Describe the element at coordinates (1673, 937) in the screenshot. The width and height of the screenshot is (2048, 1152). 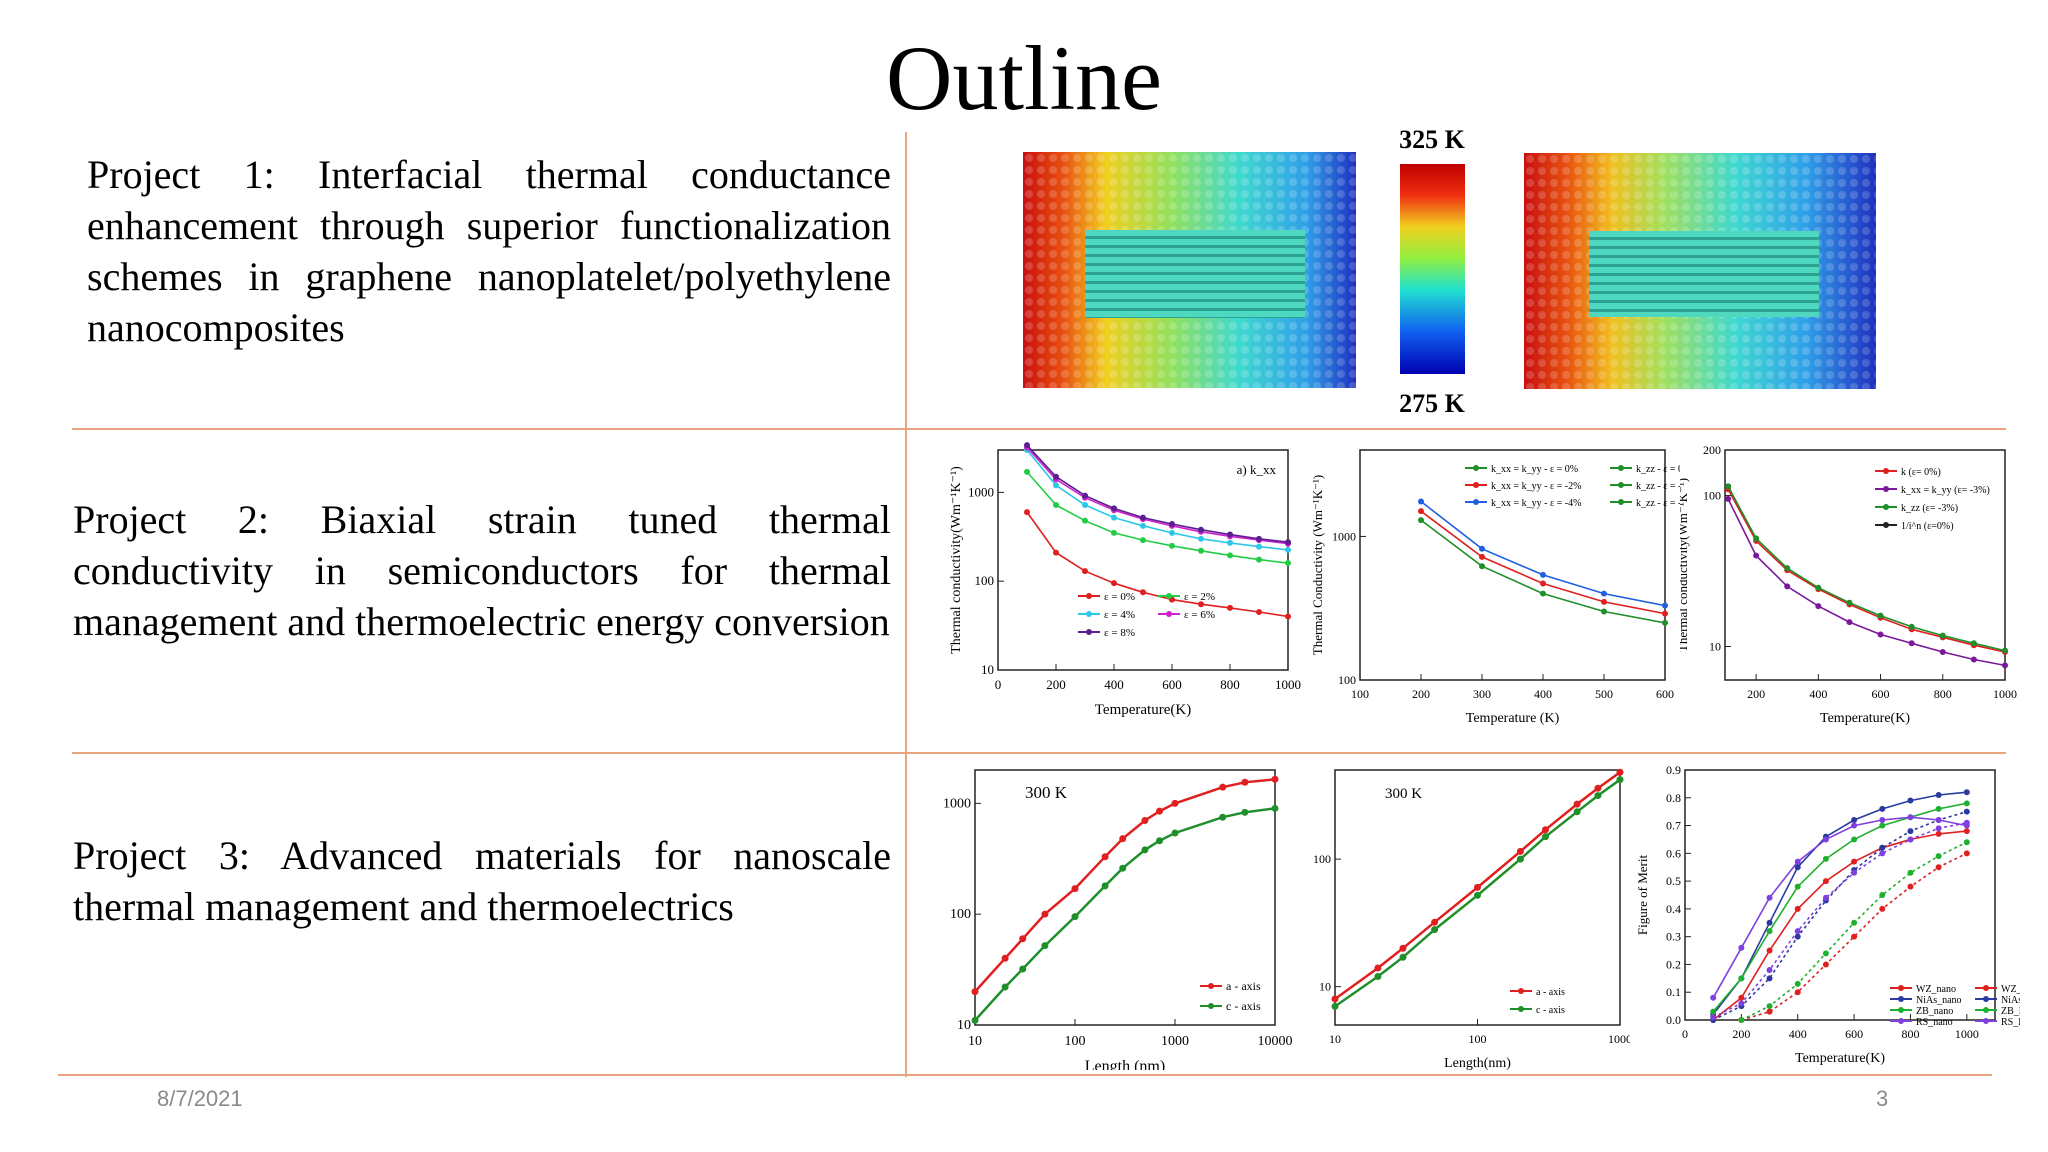
I see `y-tick-label: 0.3` at that location.